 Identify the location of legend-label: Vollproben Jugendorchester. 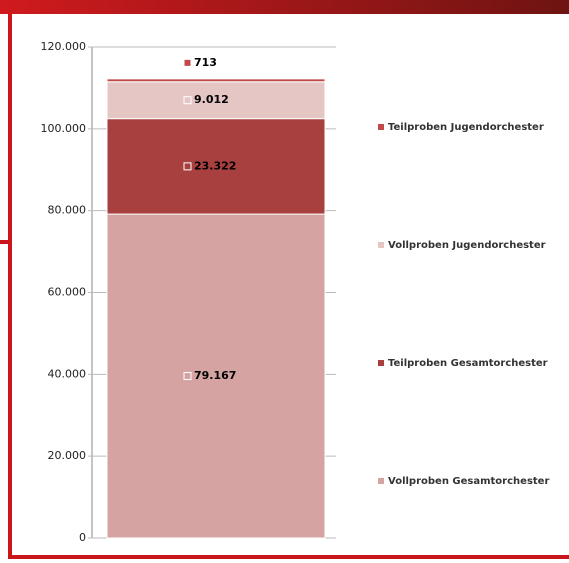
(467, 245).